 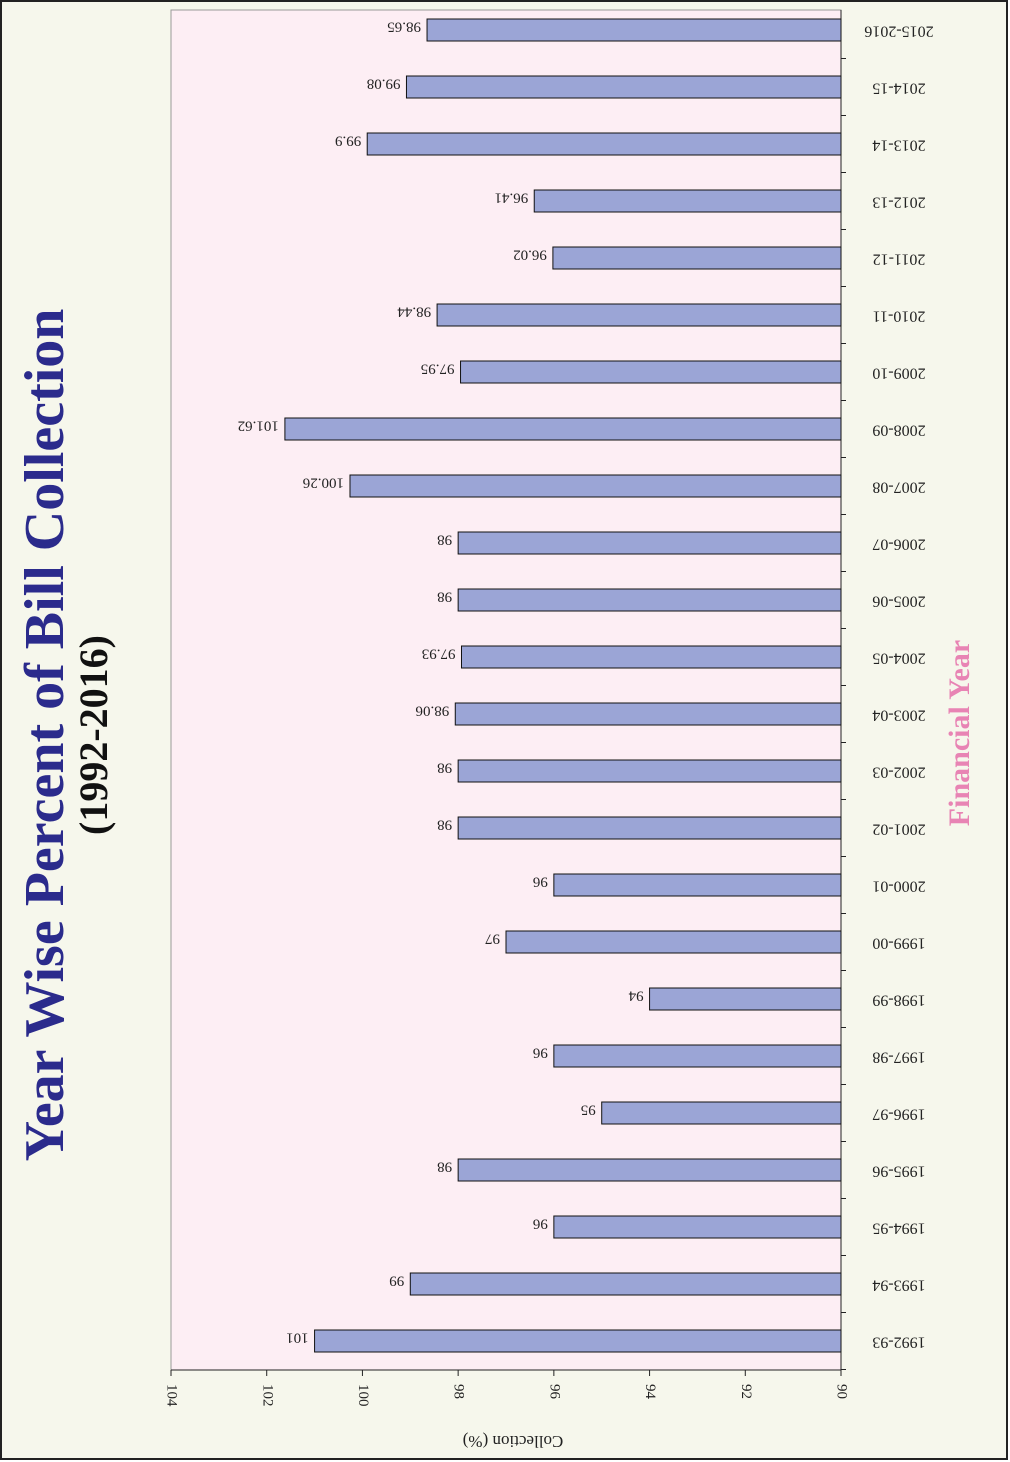 What do you see at coordinates (404, 27) in the screenshot?
I see `value-label: 98.65` at bounding box center [404, 27].